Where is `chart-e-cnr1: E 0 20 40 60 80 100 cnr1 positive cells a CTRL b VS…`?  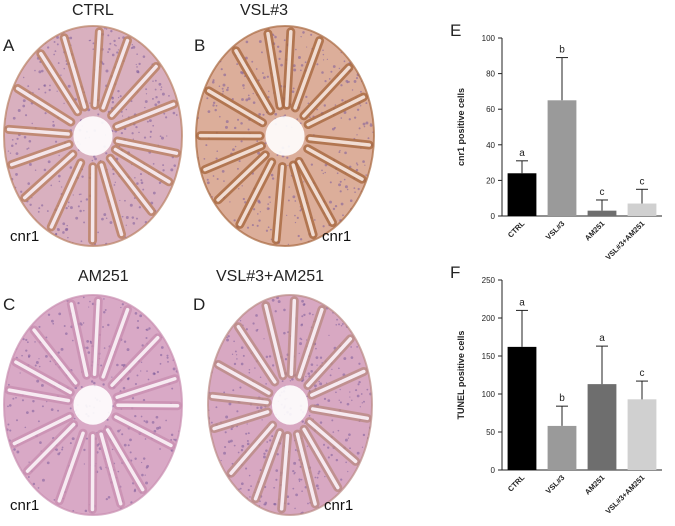
chart-e-cnr1: E 0 20 40 60 80 100 cnr1 positive cells a CTRL b VS… is located at coordinates (556, 141).